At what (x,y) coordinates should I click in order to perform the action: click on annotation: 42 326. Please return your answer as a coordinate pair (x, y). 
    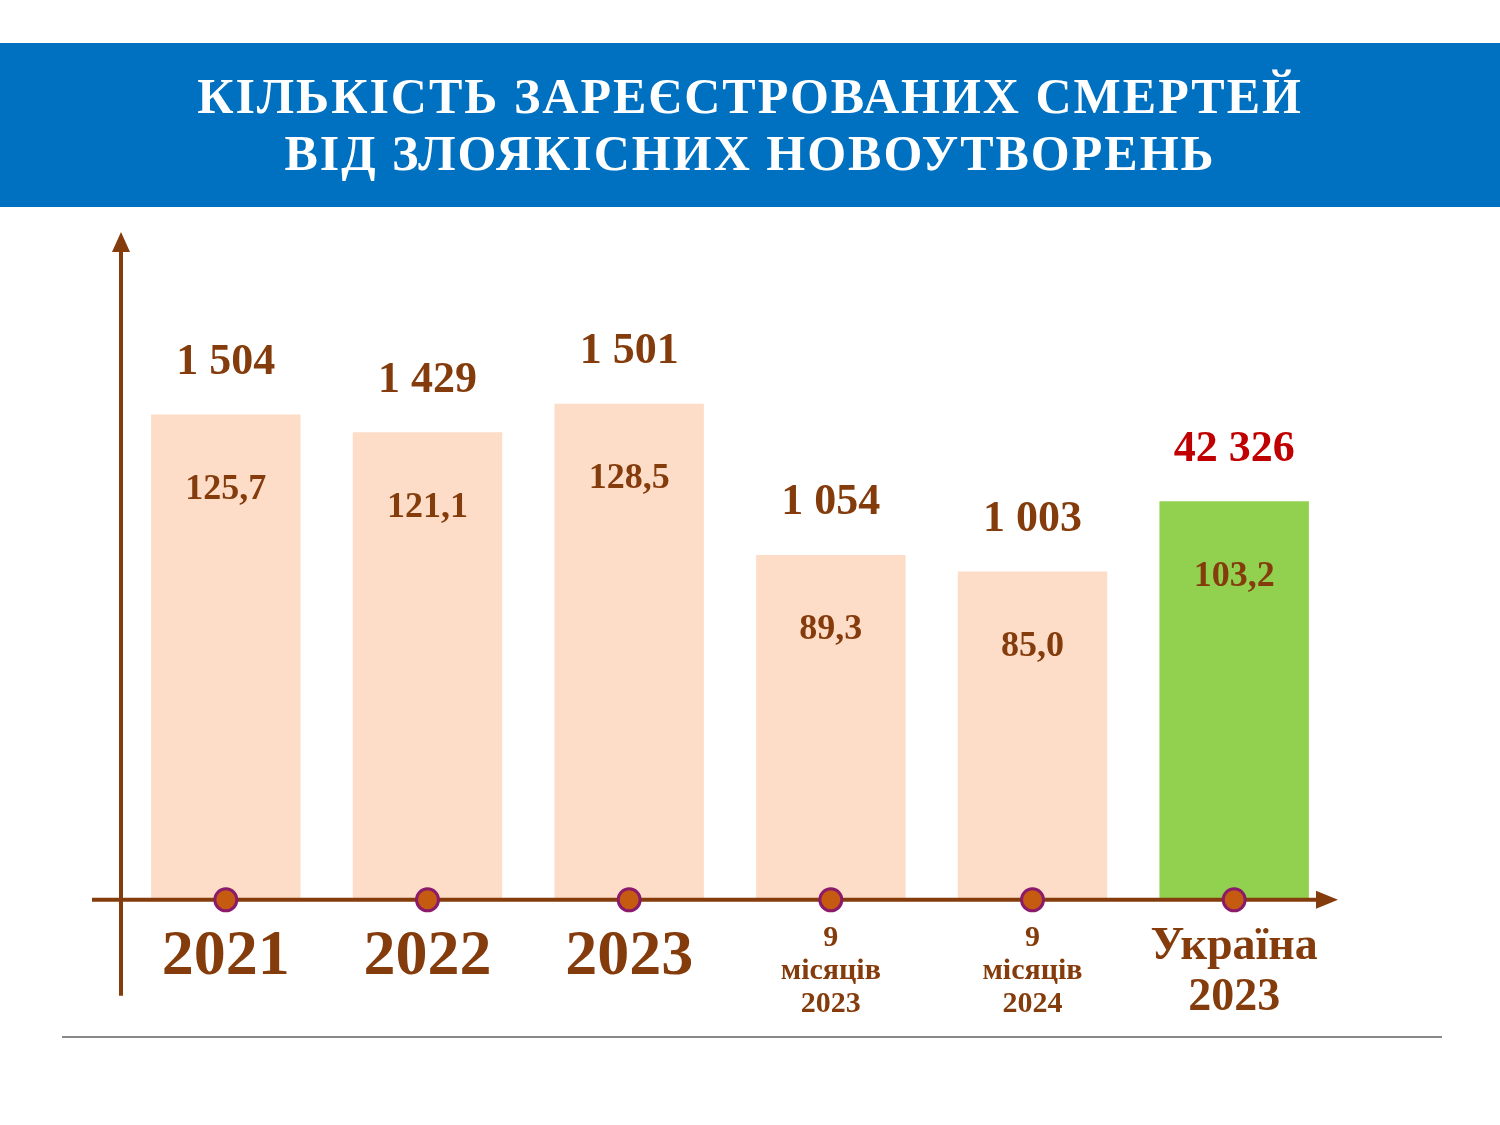
    Looking at the image, I should click on (1234, 446).